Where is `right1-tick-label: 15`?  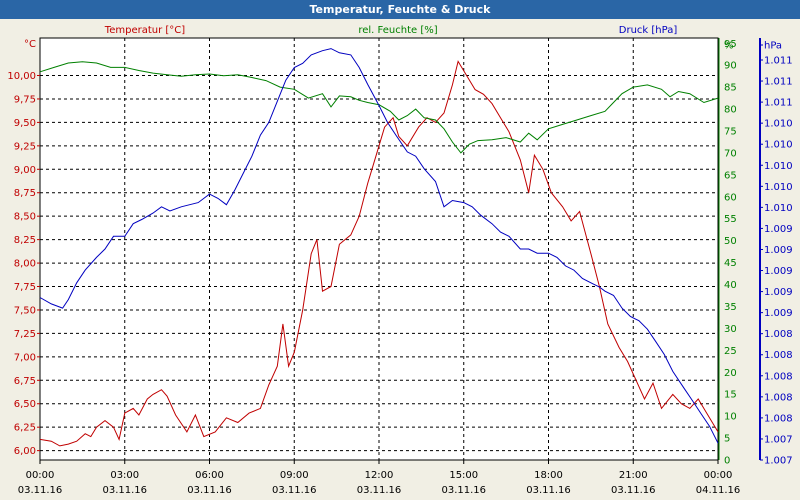 right1-tick-label: 15 is located at coordinates (730, 395).